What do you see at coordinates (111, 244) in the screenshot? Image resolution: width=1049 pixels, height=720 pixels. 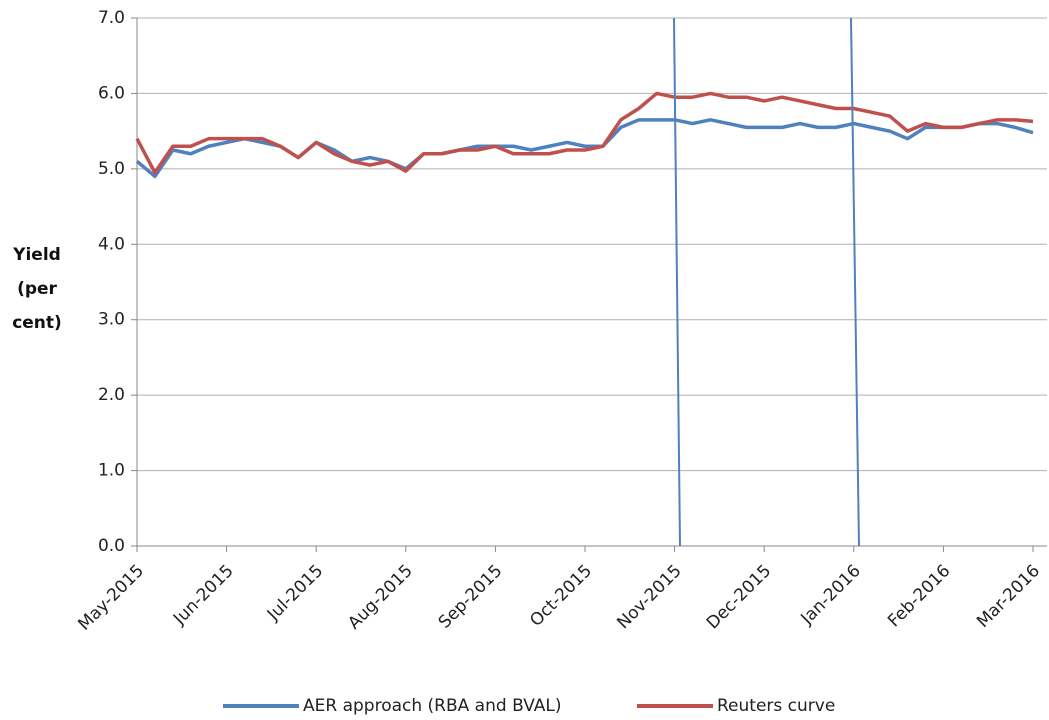 I see `y-tick-label: 4.0` at bounding box center [111, 244].